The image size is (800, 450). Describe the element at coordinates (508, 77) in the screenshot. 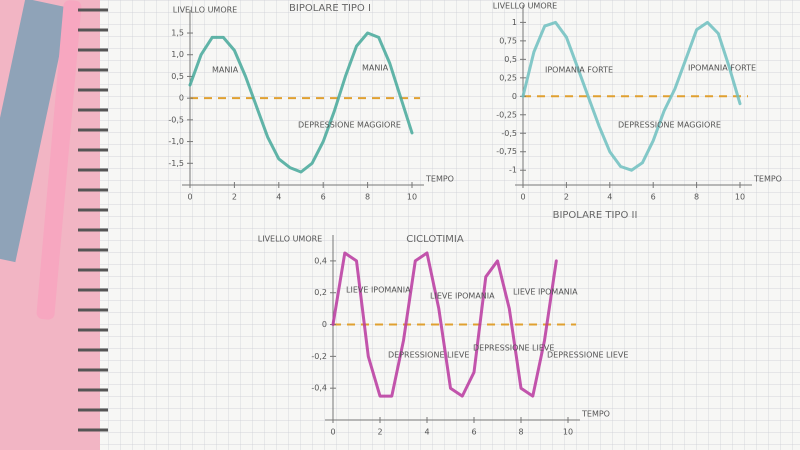

I see `y-tick-label: 0,25` at that location.